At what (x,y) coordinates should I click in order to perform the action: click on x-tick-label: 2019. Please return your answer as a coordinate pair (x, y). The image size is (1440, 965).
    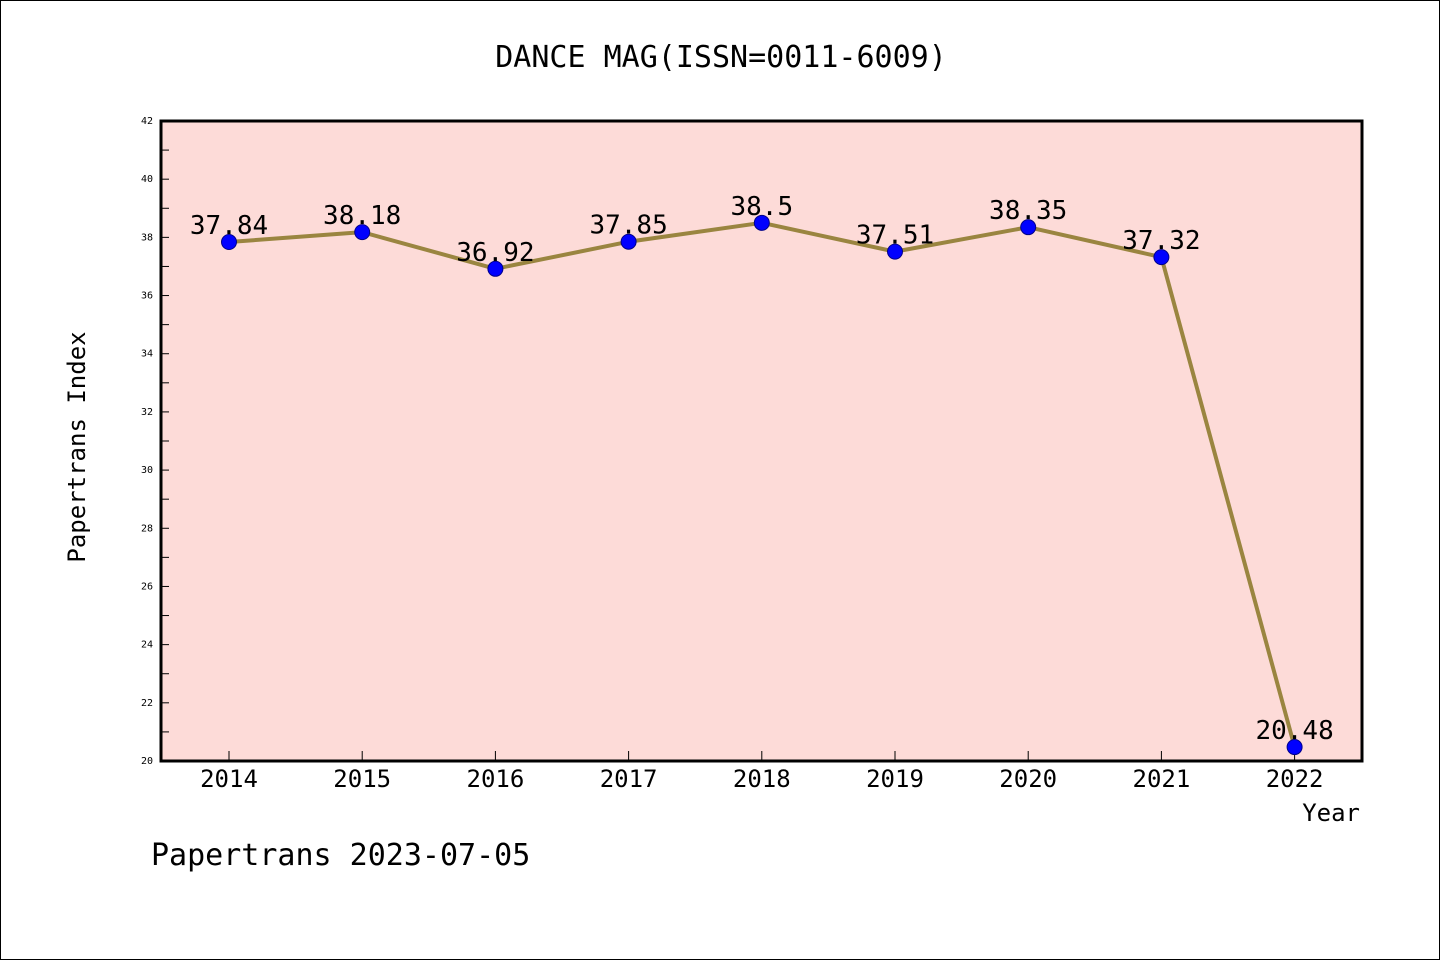
    Looking at the image, I should click on (895, 779).